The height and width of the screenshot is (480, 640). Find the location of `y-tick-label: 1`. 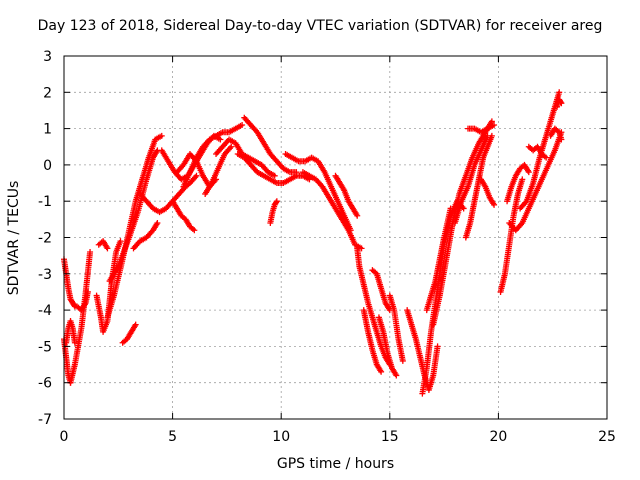

y-tick-label: 1 is located at coordinates (47, 130).